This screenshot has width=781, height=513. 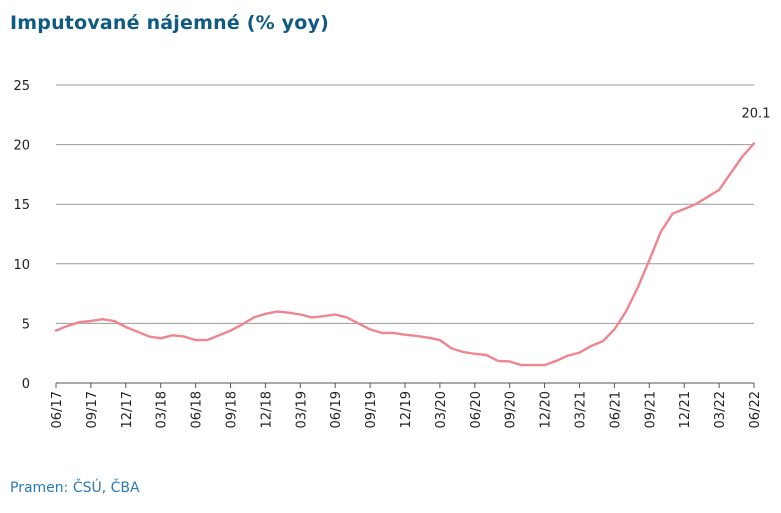 What do you see at coordinates (21, 146) in the screenshot?
I see `y-tick-label: 20` at bounding box center [21, 146].